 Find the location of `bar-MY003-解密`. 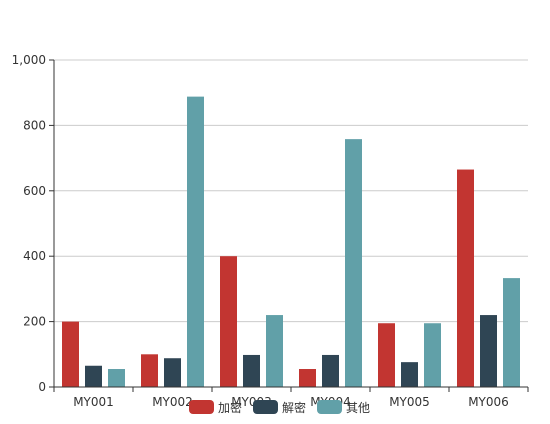

bar-MY003-解密 is located at coordinates (251, 370).